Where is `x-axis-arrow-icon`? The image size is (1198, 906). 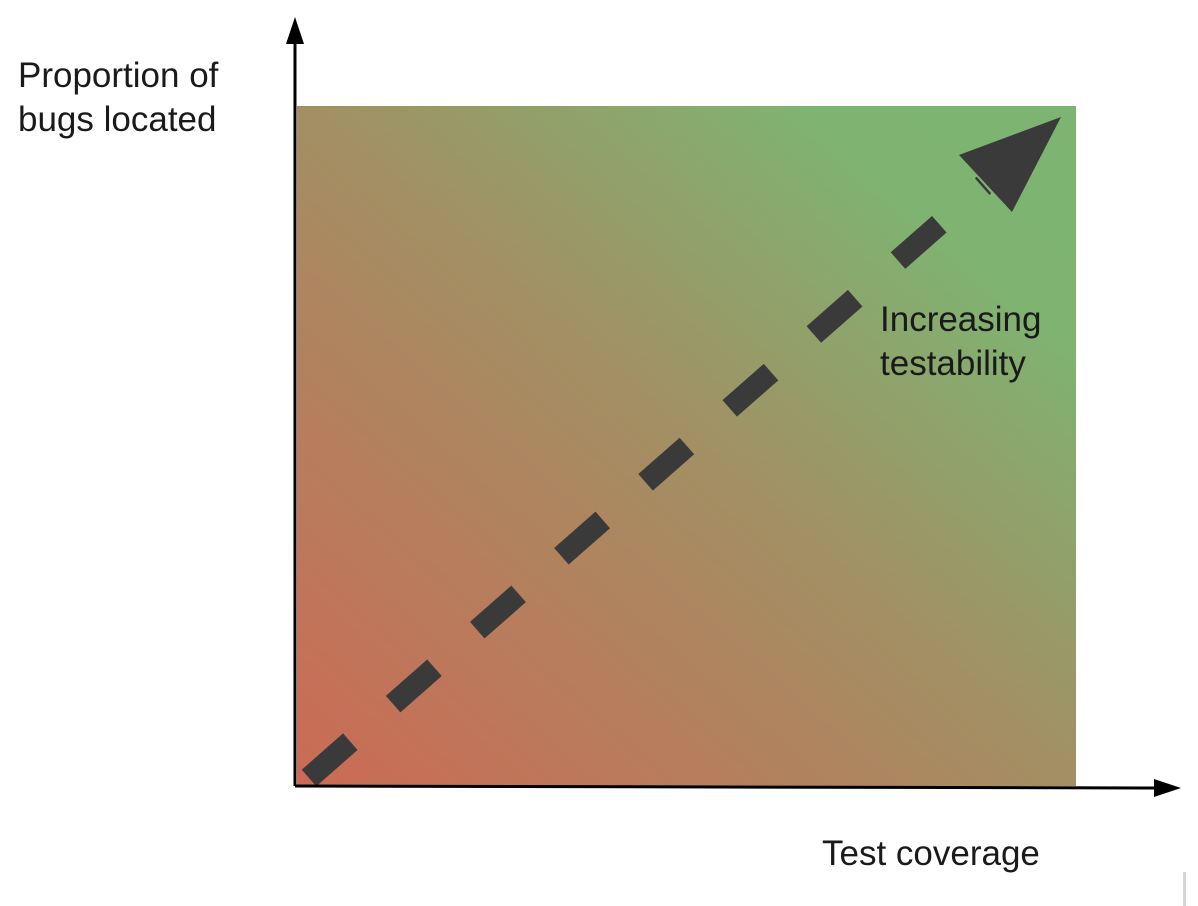
x-axis-arrow-icon is located at coordinates (1167, 788).